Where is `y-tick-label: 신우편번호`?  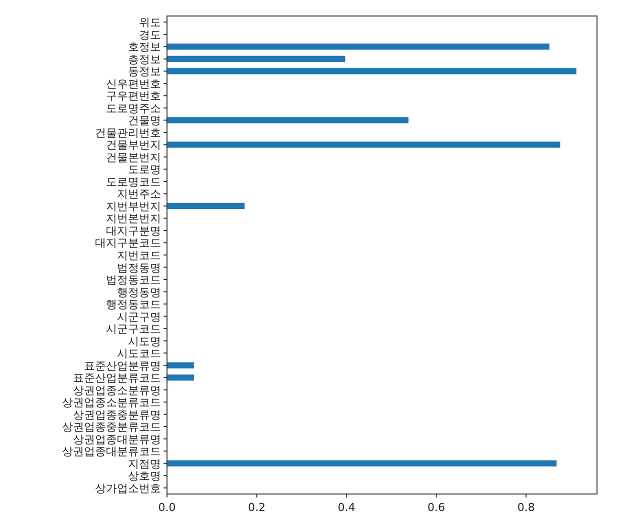
y-tick-label: 신우편번호 is located at coordinates (133, 83).